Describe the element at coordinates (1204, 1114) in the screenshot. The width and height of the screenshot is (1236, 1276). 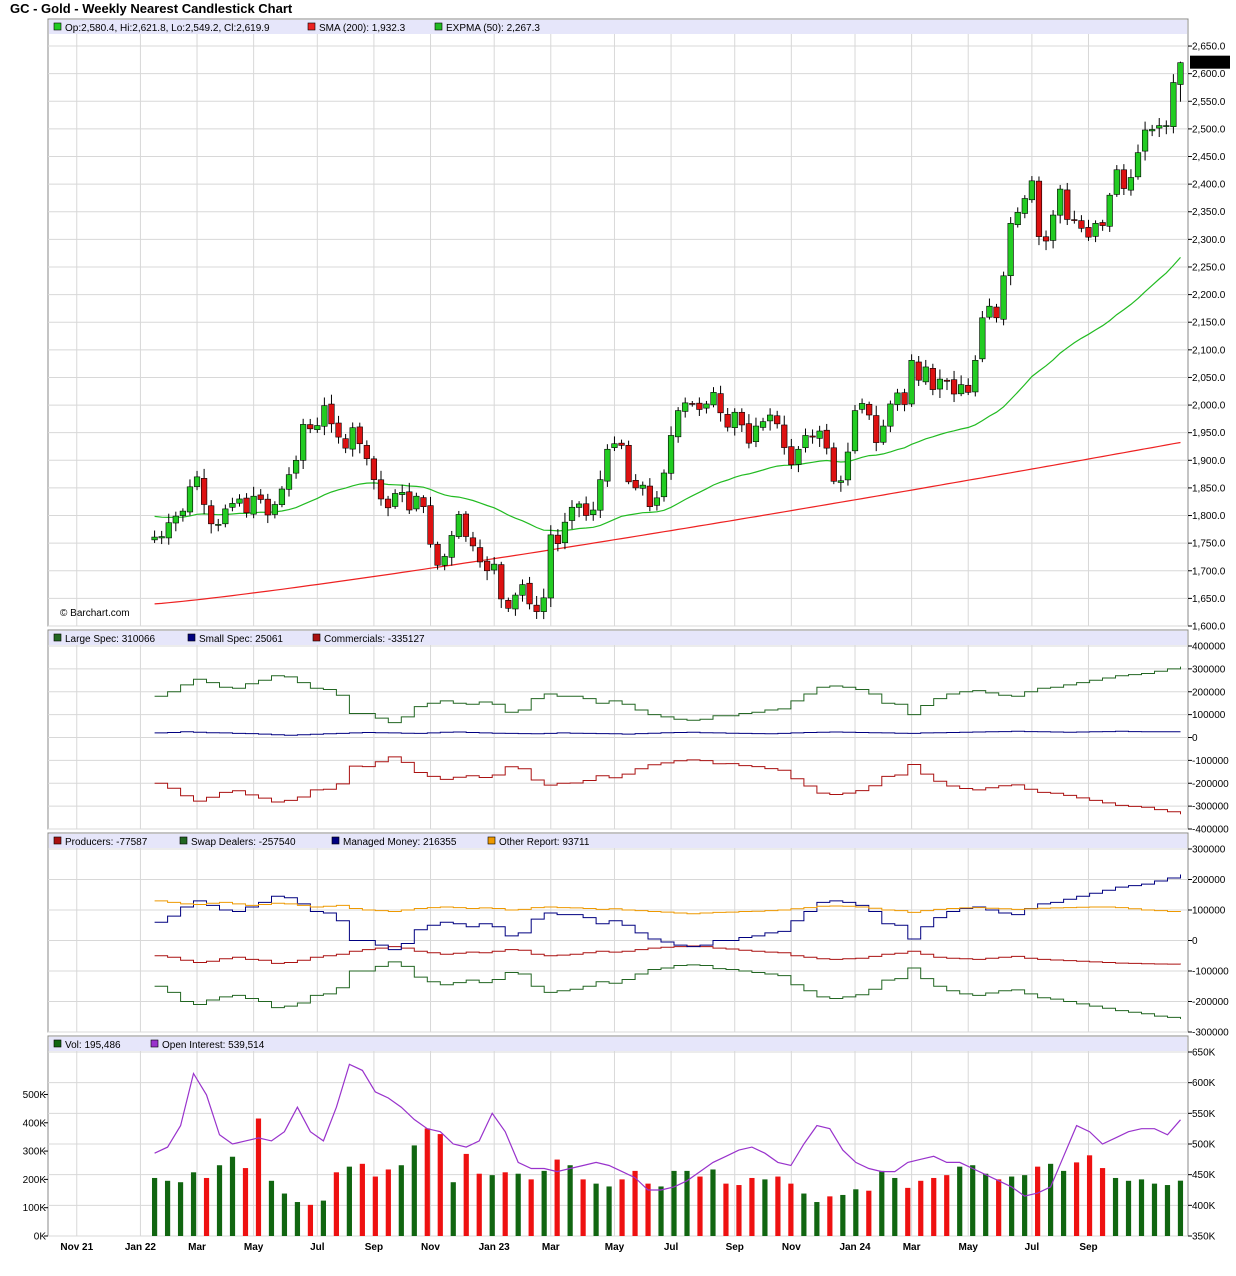
I see `y-tick-label-right: 550K` at that location.